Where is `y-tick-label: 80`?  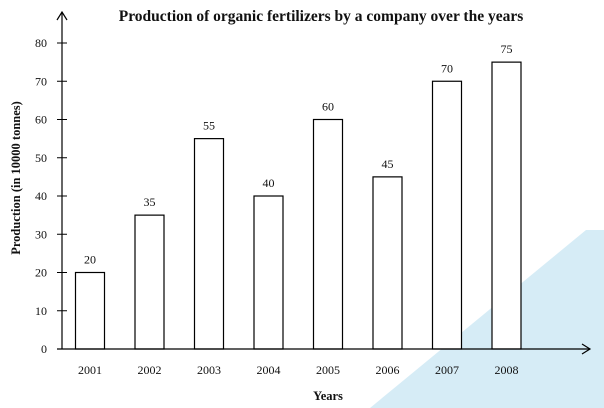 y-tick-label: 80 is located at coordinates (41, 43).